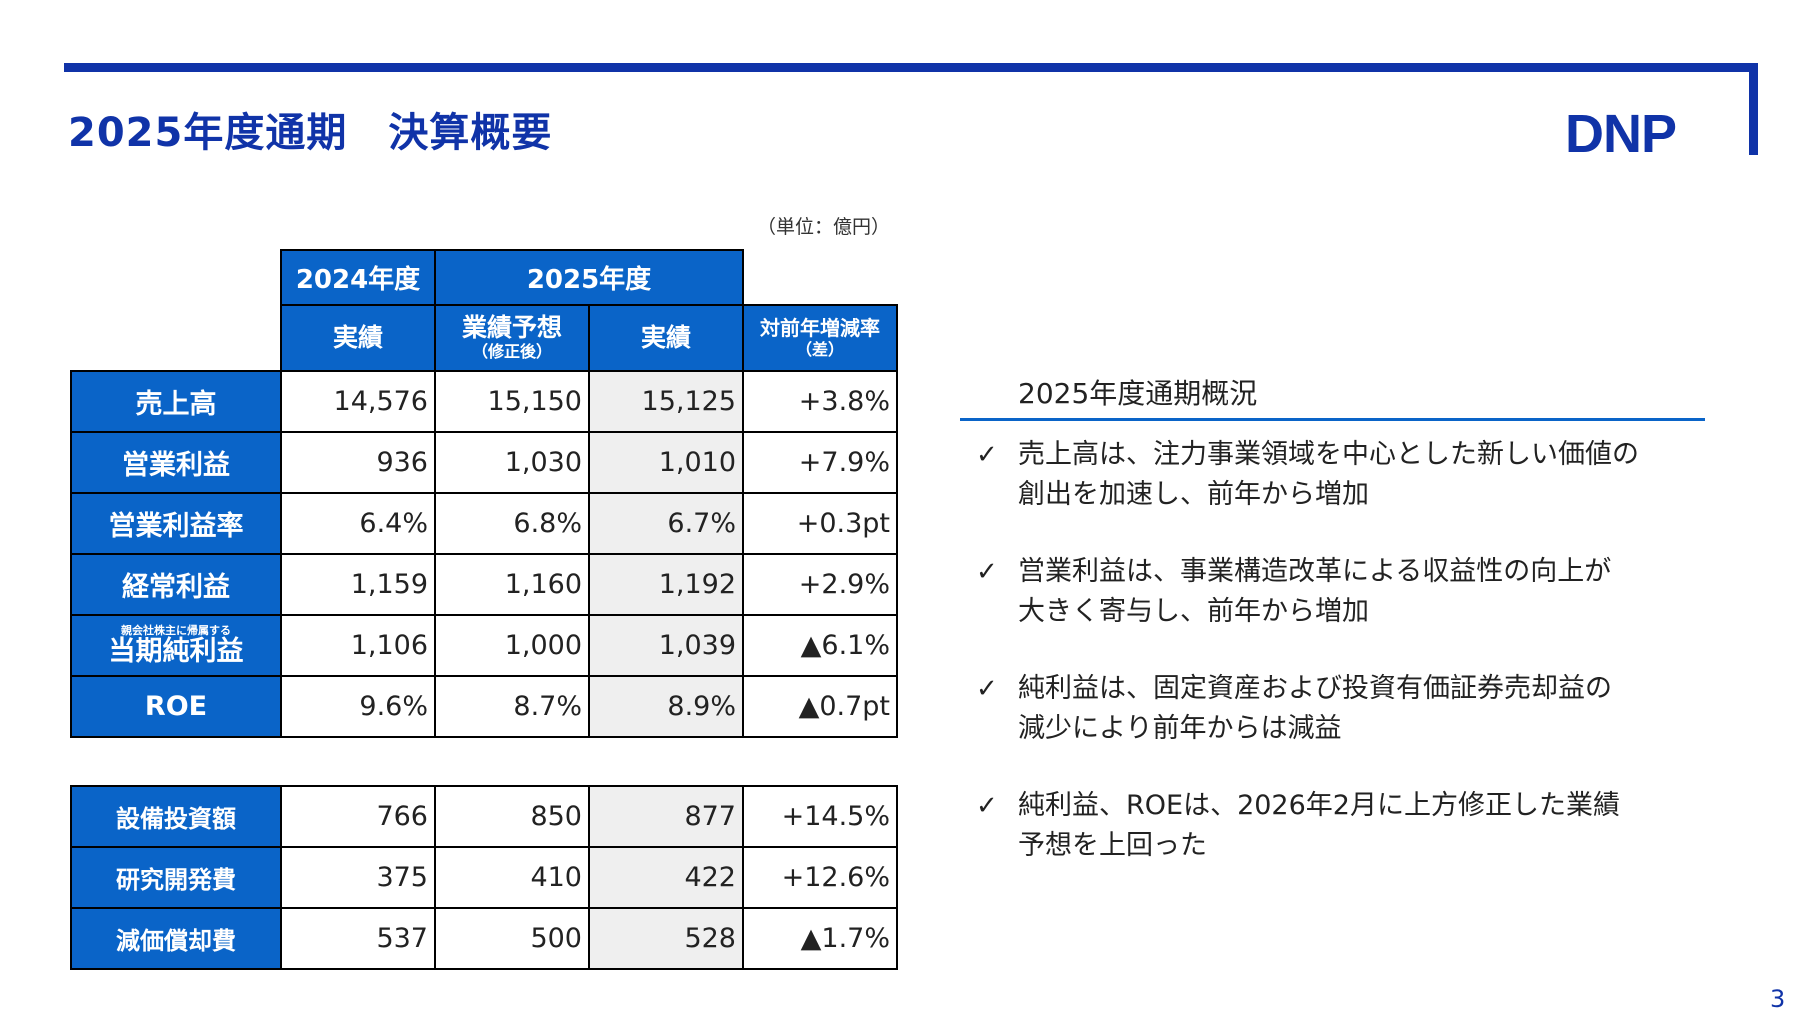 The height and width of the screenshot is (1020, 1814). I want to click on row-label: ROE, so click(176, 706).